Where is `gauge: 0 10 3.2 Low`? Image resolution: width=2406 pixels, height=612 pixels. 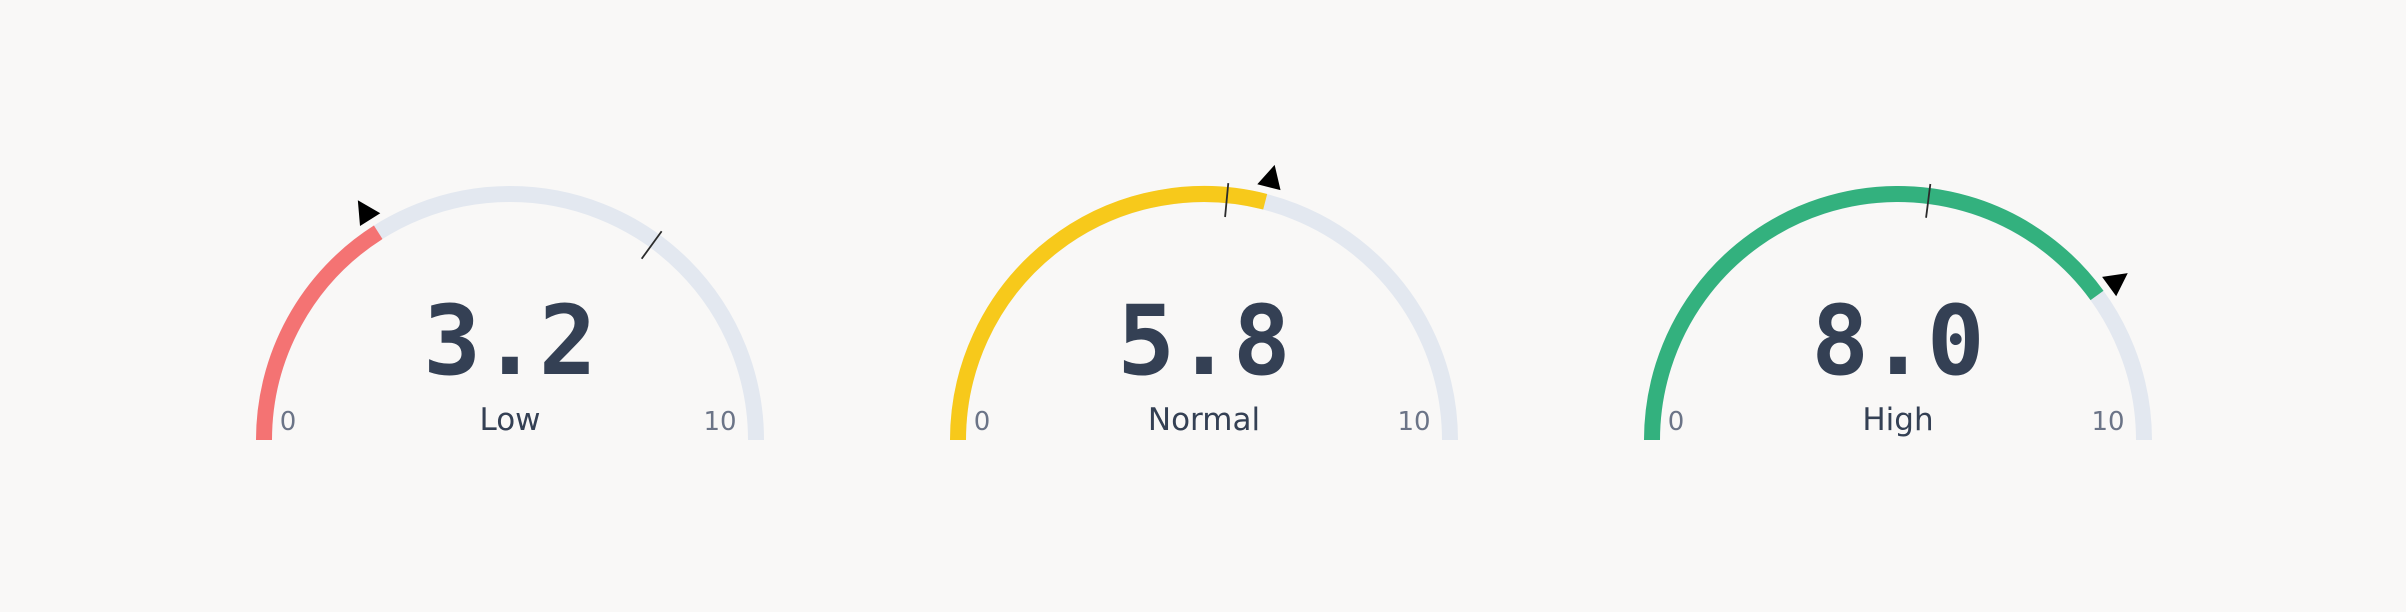
gauge: 0 10 3.2 Low is located at coordinates (510, 313).